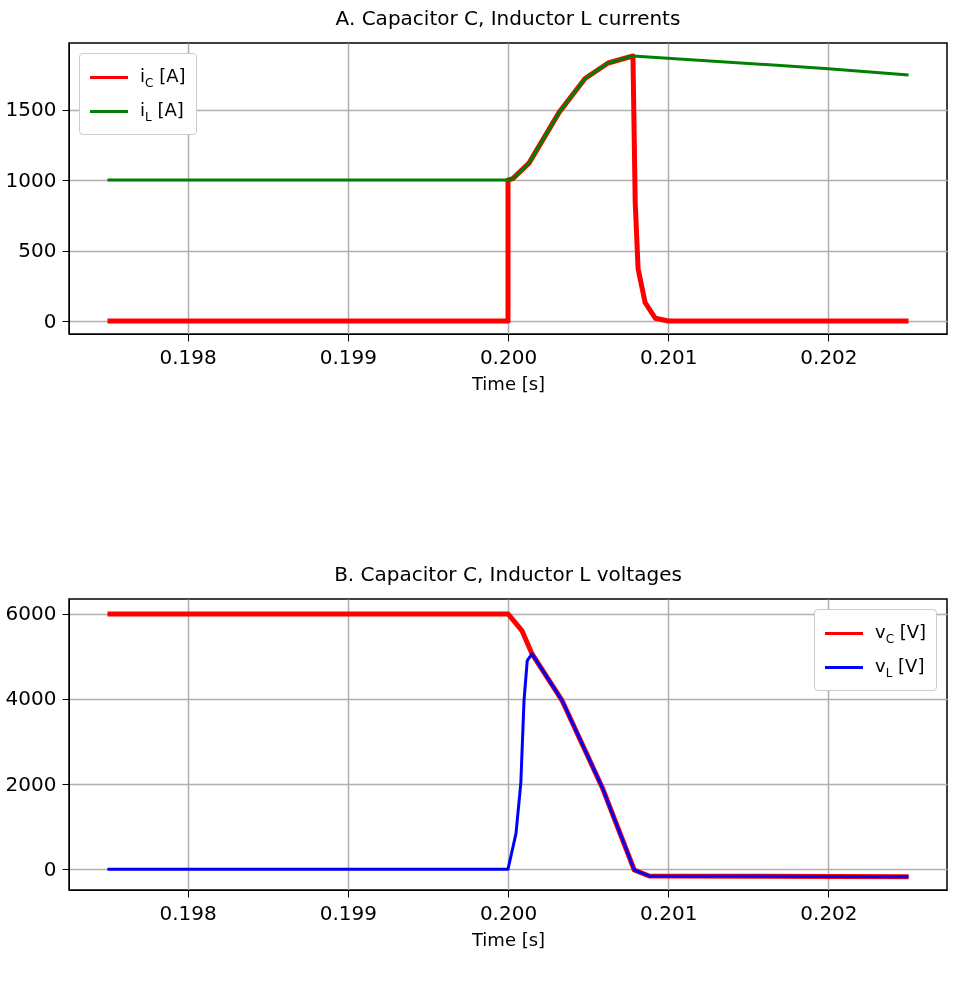 The image size is (959, 1006). I want to click on y-tick-label: 4000, so click(31, 698).